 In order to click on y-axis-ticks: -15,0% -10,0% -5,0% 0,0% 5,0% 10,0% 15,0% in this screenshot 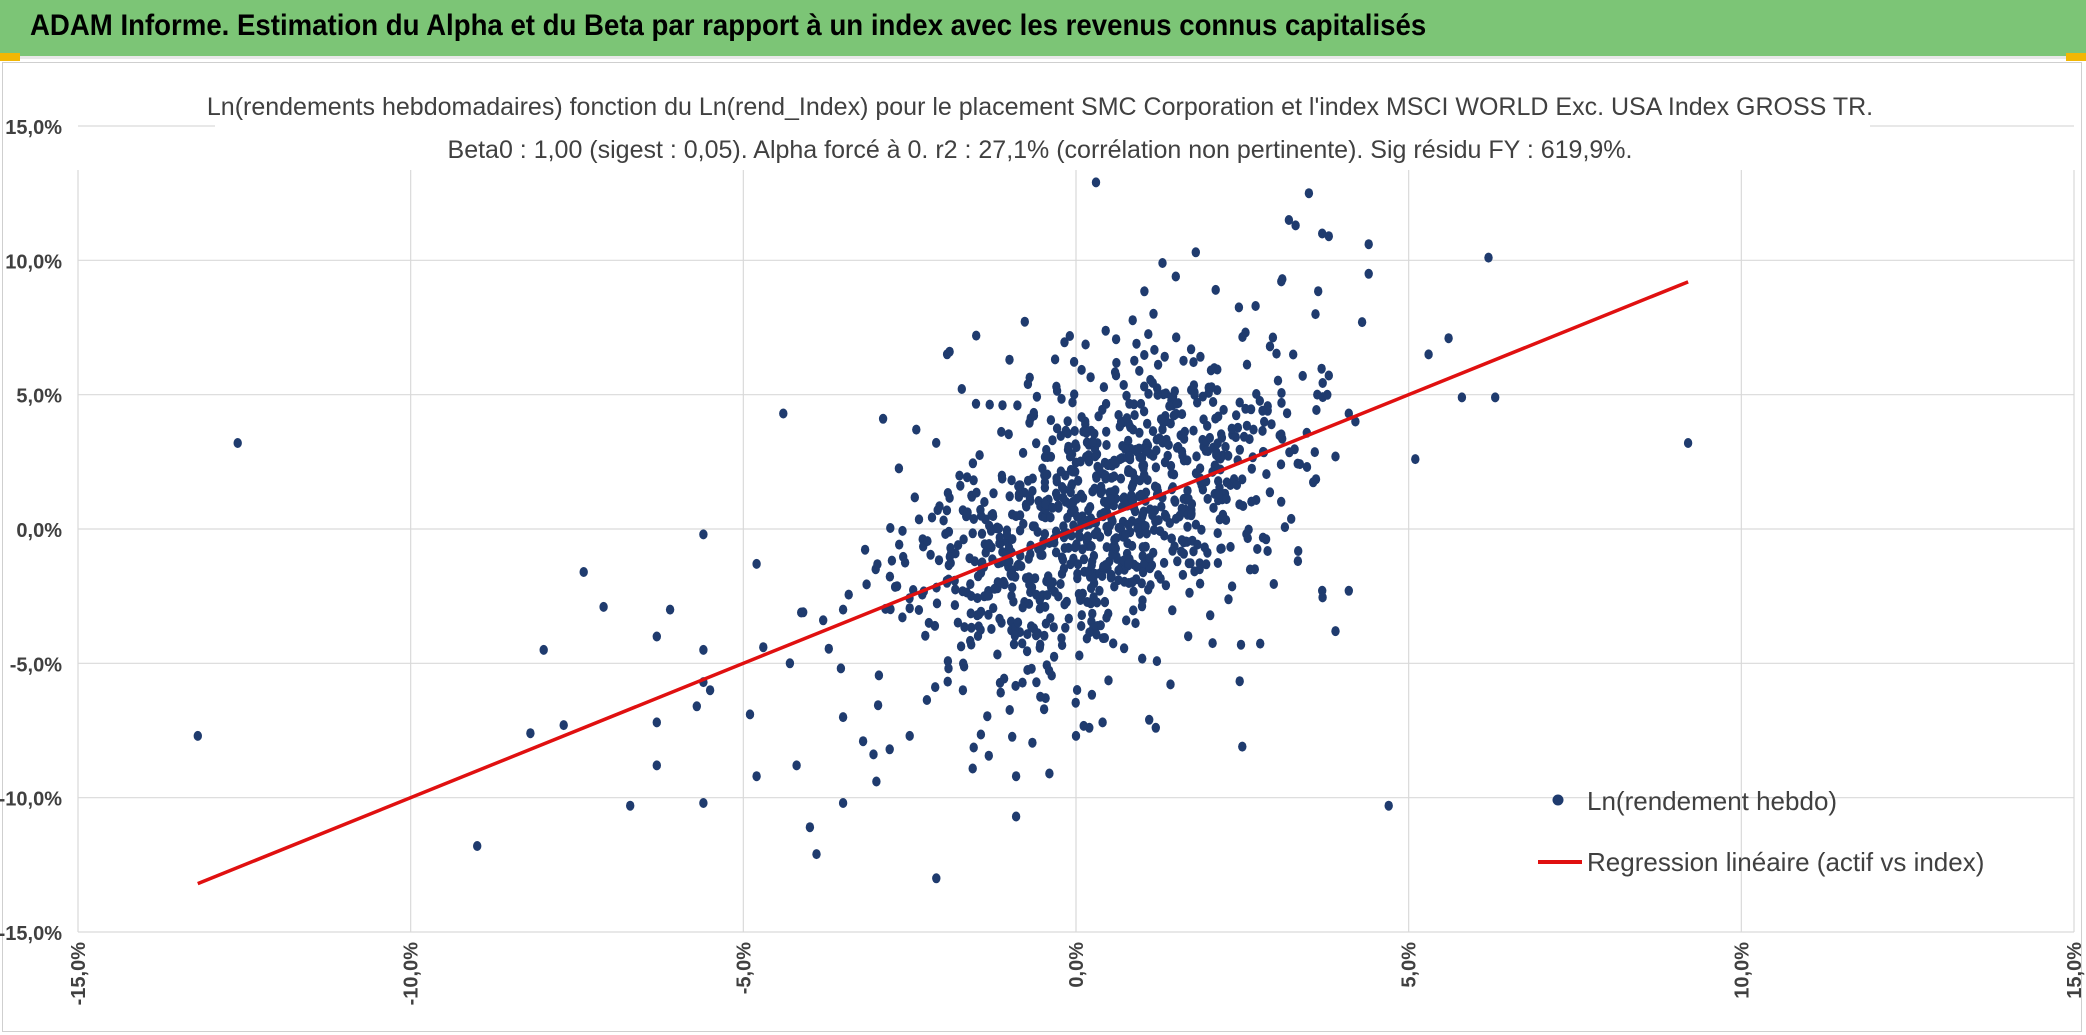, I will do `click(31, 531)`.